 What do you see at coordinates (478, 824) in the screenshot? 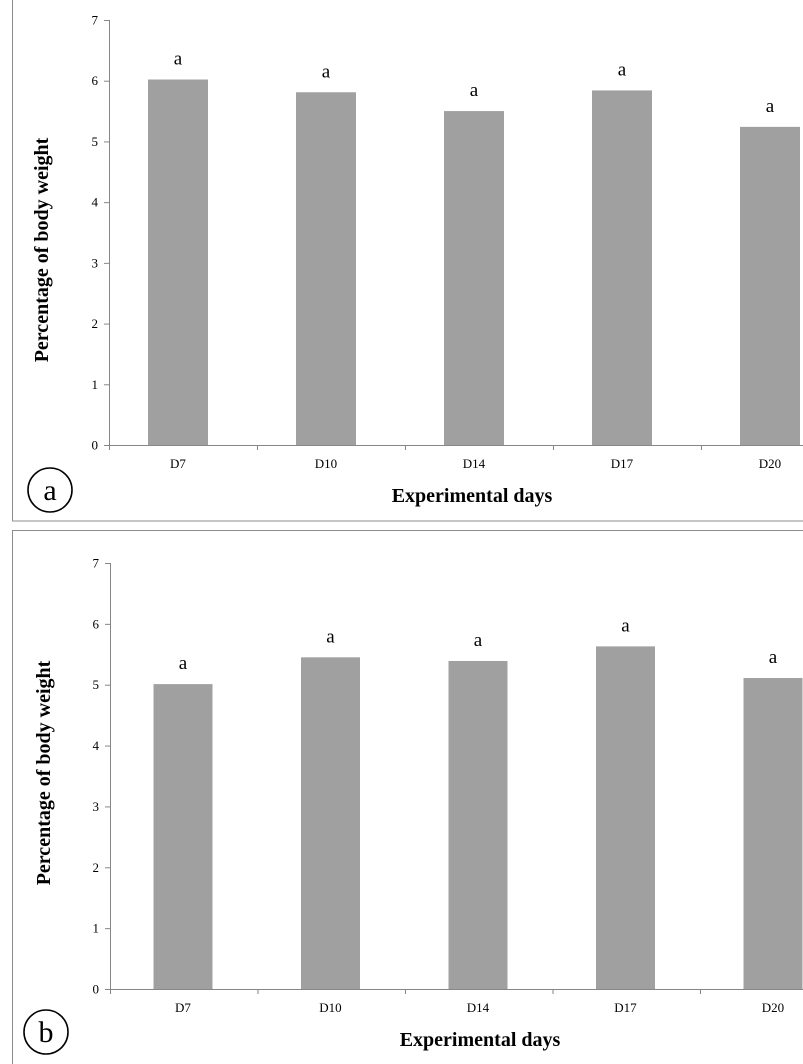
I see `panel-b-bar-D14` at bounding box center [478, 824].